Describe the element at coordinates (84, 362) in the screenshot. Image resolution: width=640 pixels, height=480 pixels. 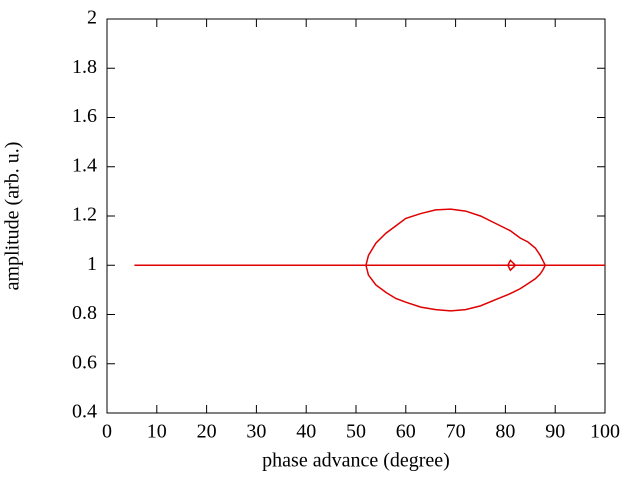
I see `y-tick-label: 0.6` at that location.